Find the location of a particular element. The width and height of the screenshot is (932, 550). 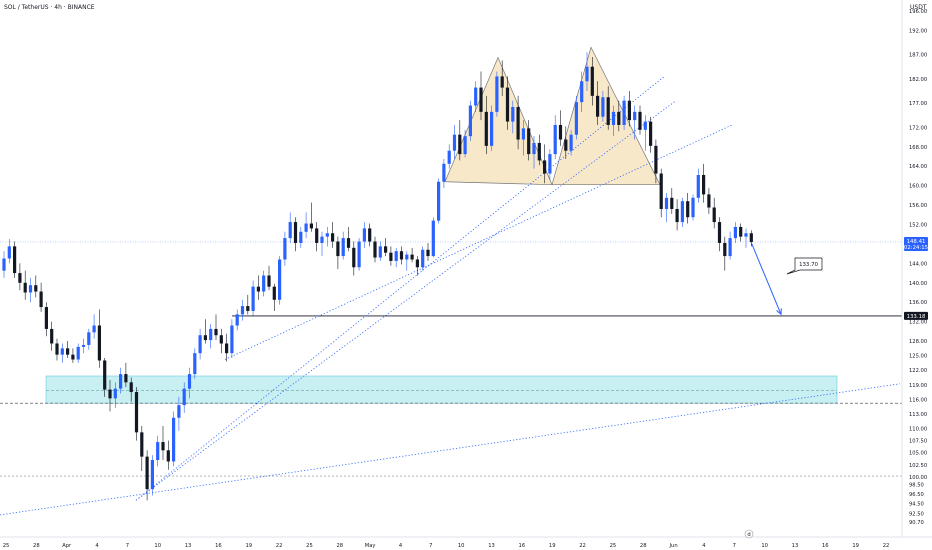

price-tick-label: 144.00 is located at coordinates (918, 264).